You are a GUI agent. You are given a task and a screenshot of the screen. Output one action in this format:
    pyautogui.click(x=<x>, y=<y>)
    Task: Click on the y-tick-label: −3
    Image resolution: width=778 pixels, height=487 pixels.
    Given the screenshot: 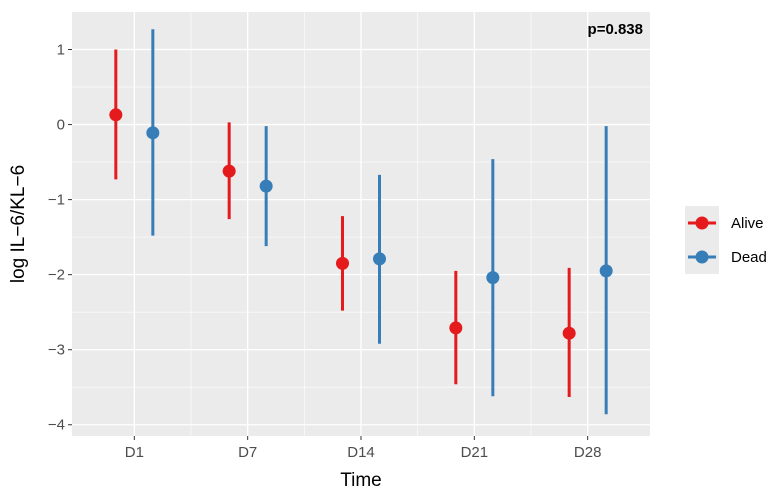 What is the action you would take?
    pyautogui.click(x=56, y=350)
    